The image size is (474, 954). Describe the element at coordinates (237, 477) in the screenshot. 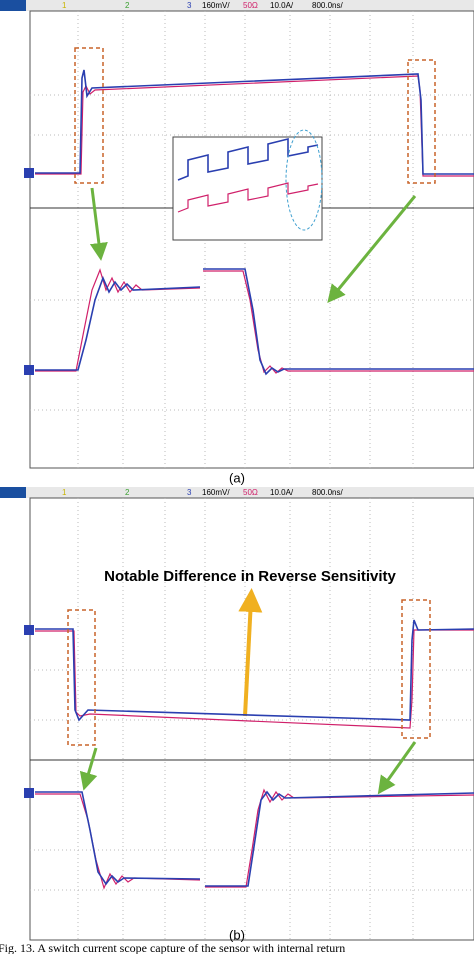

I see `panel-label: (a)` at that location.